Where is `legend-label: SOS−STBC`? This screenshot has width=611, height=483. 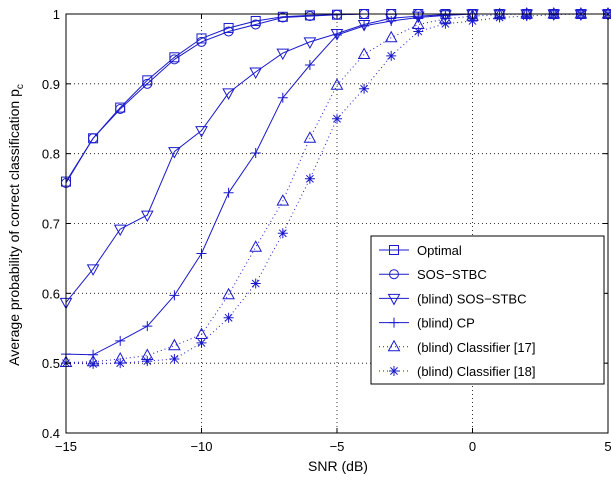
legend-label: SOS−STBC is located at coordinates (452, 274).